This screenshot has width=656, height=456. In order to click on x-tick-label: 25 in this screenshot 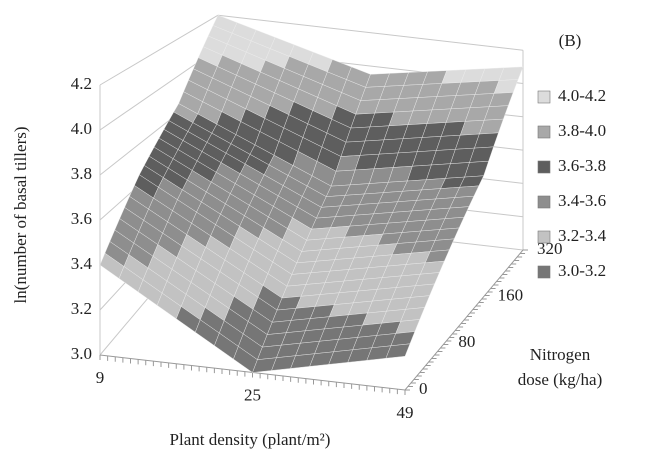, I will do `click(252, 394)`.